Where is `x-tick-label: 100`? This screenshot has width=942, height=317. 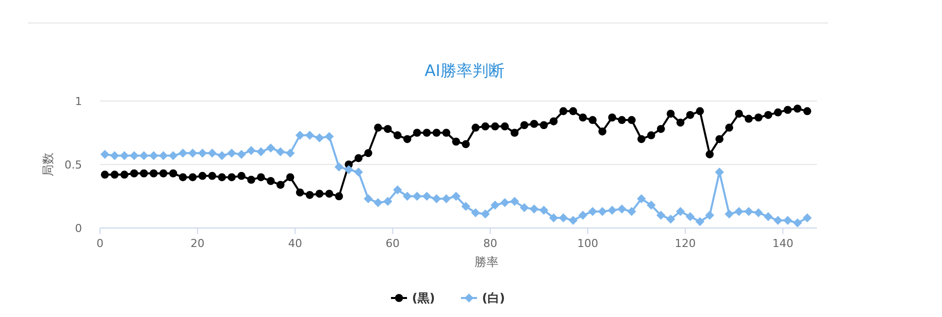 x-tick-label: 100 is located at coordinates (587, 243).